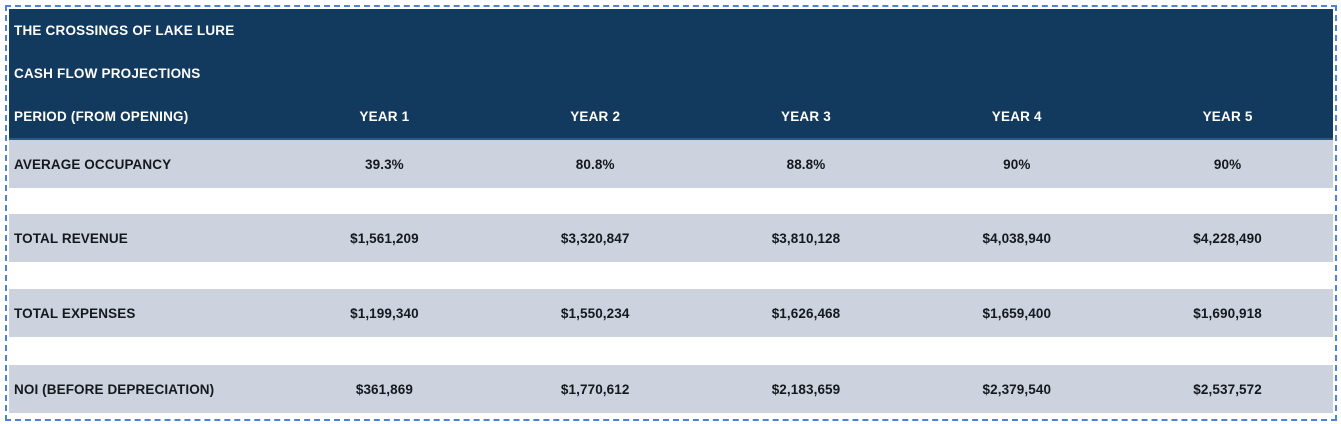 Image resolution: width=1341 pixels, height=424 pixels. Describe the element at coordinates (75, 313) in the screenshot. I see `row-label: TOTAL EXPENSES` at that location.